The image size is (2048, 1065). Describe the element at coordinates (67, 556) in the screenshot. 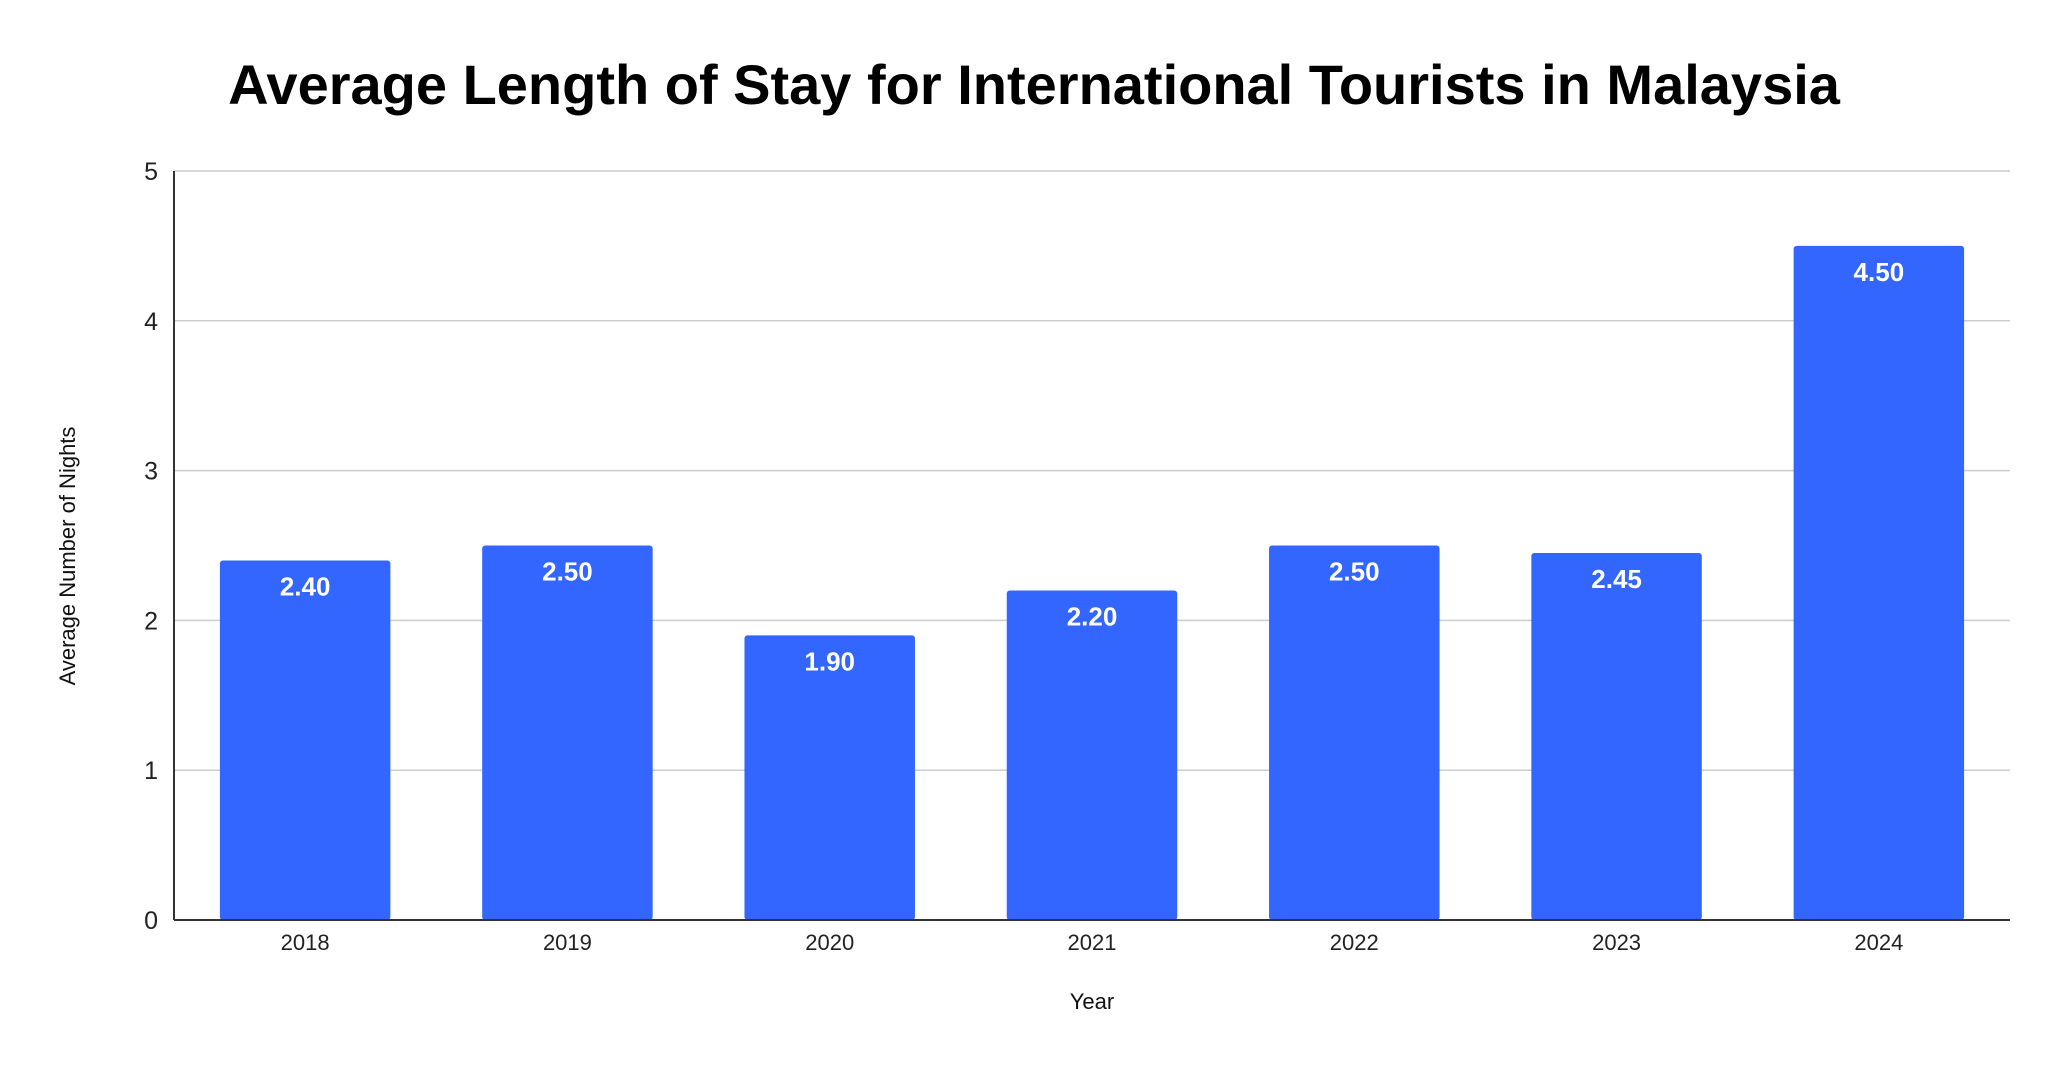

I see `y-axis-title: Average Number of Nights` at that location.